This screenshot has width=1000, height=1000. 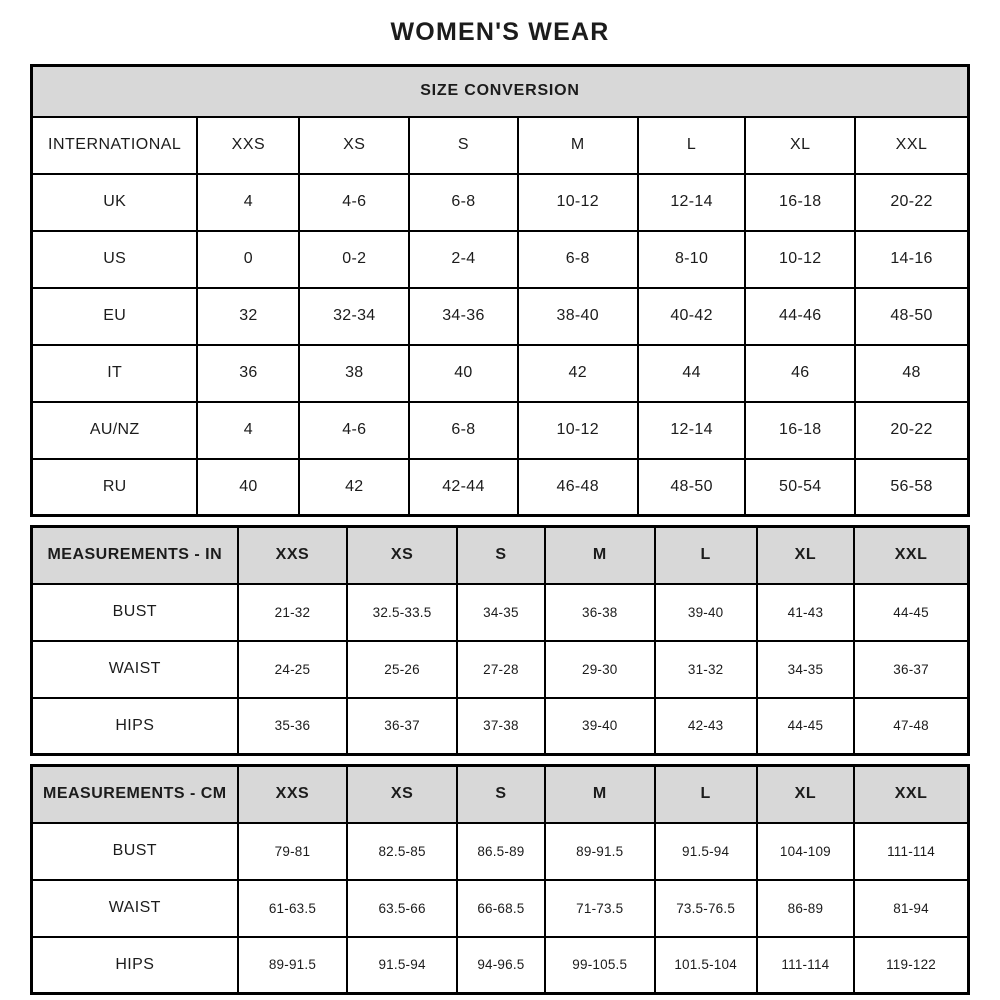 What do you see at coordinates (599, 908) in the screenshot?
I see `table-cell: 71-73.5` at bounding box center [599, 908].